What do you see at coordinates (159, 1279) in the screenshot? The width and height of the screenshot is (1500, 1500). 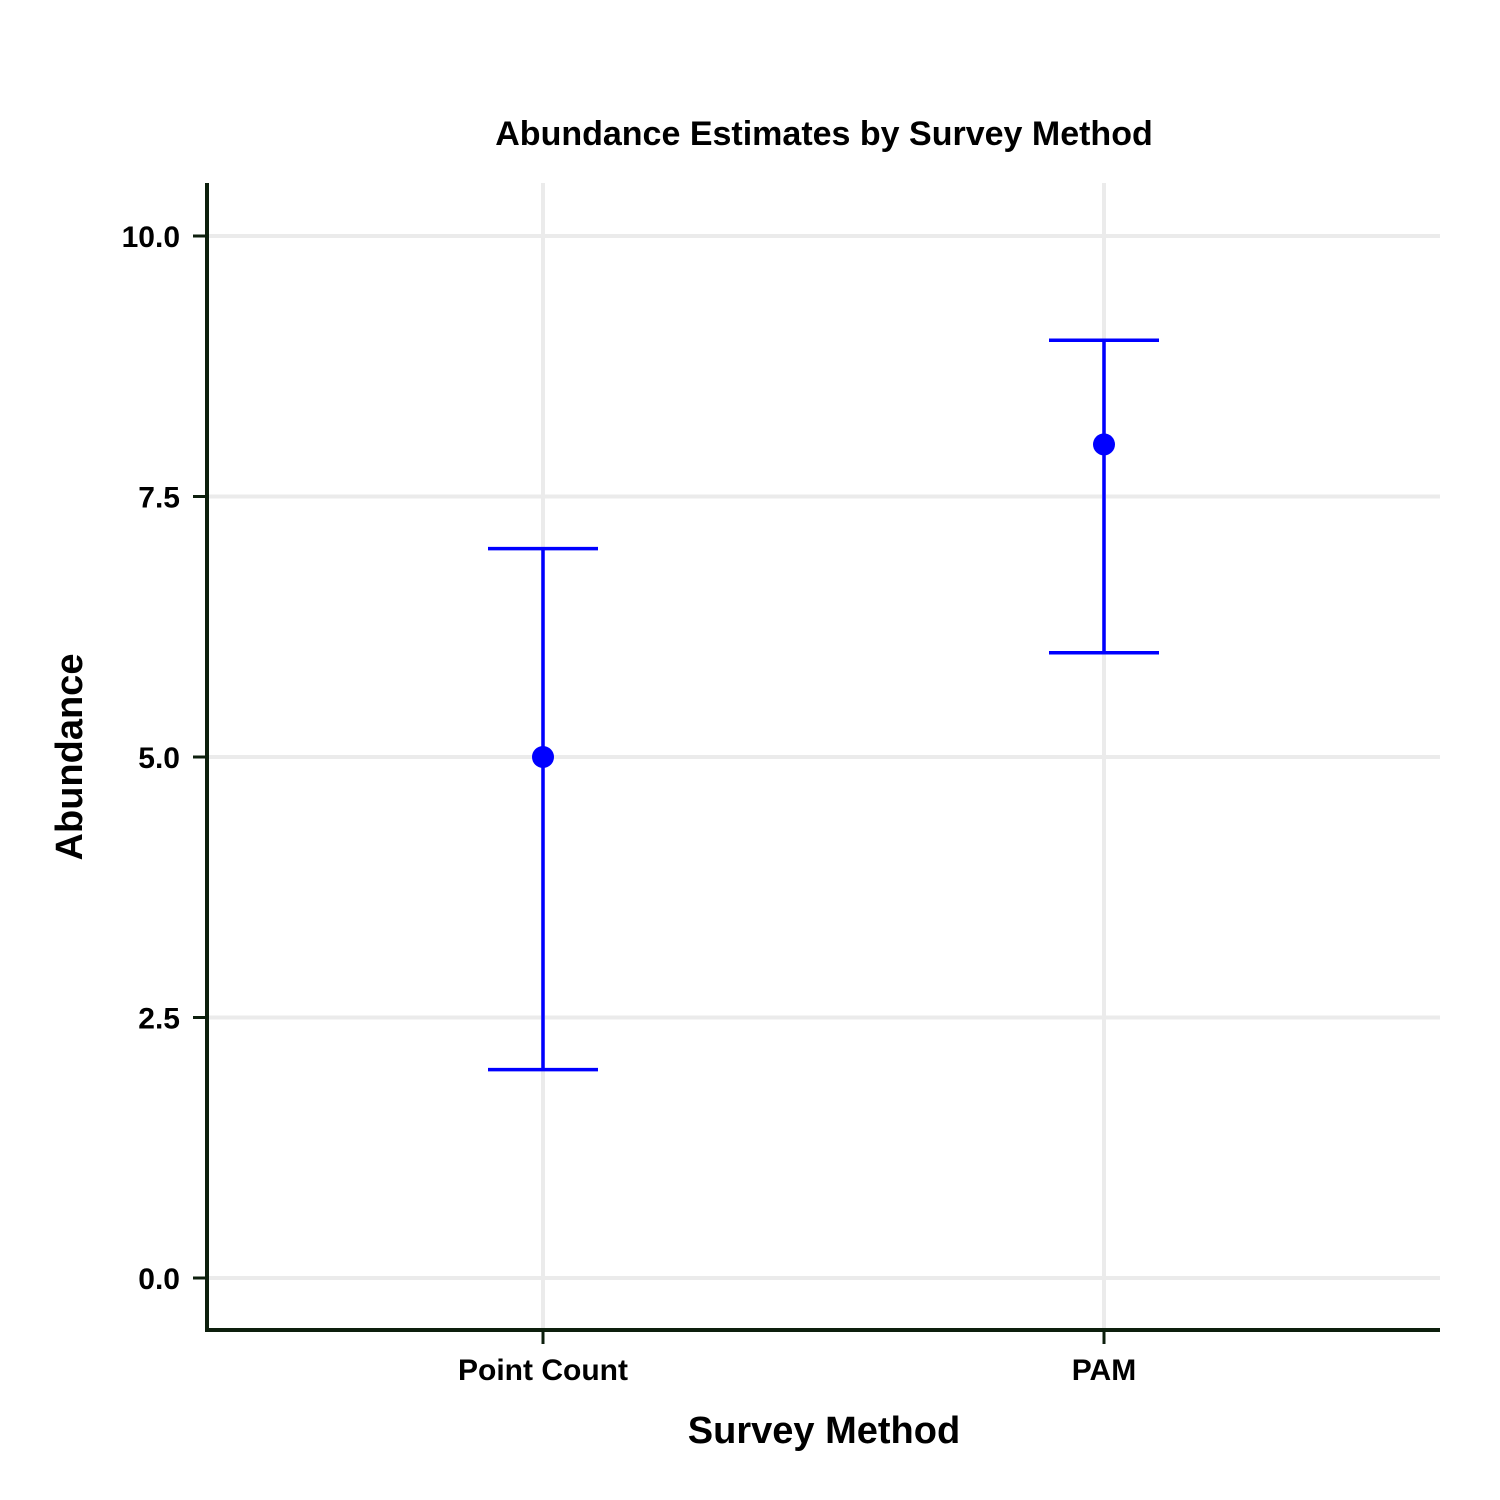 I see `y-tick-label: 0.0` at bounding box center [159, 1279].